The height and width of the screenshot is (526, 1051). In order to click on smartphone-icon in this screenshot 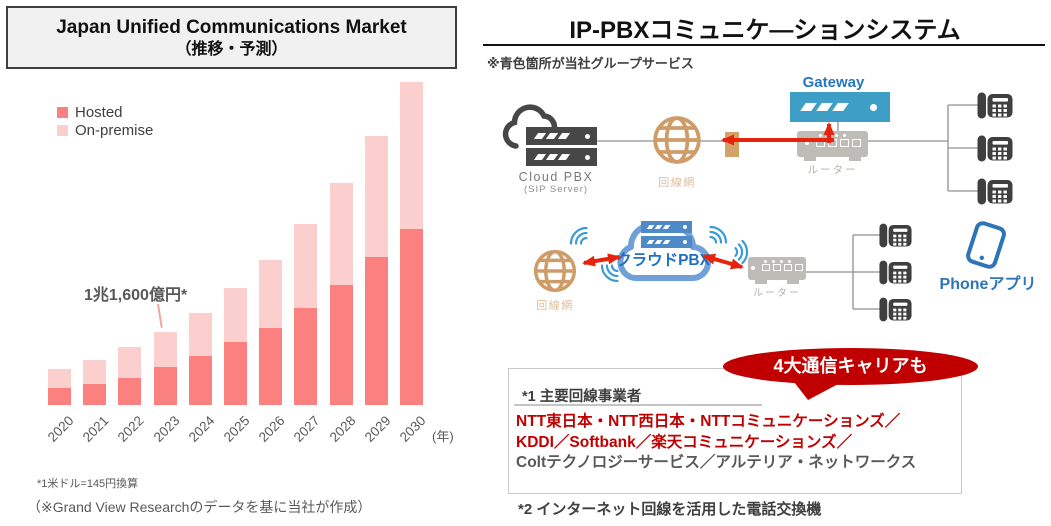, I will do `click(986, 245)`.